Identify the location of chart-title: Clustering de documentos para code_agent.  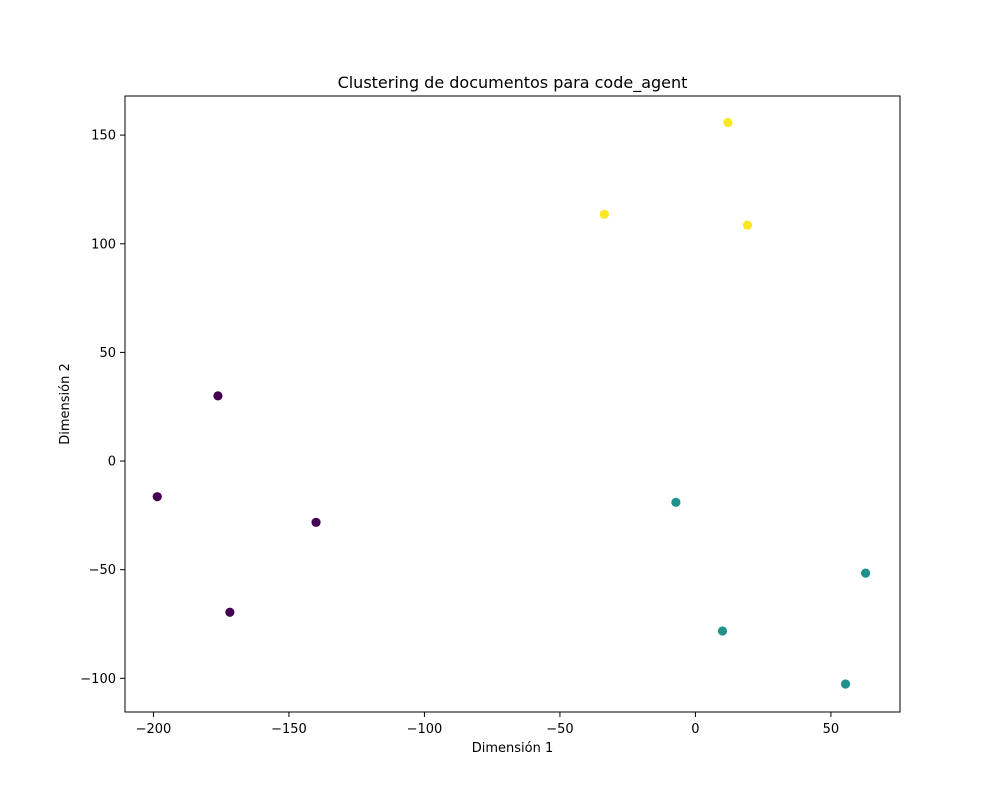
(513, 83).